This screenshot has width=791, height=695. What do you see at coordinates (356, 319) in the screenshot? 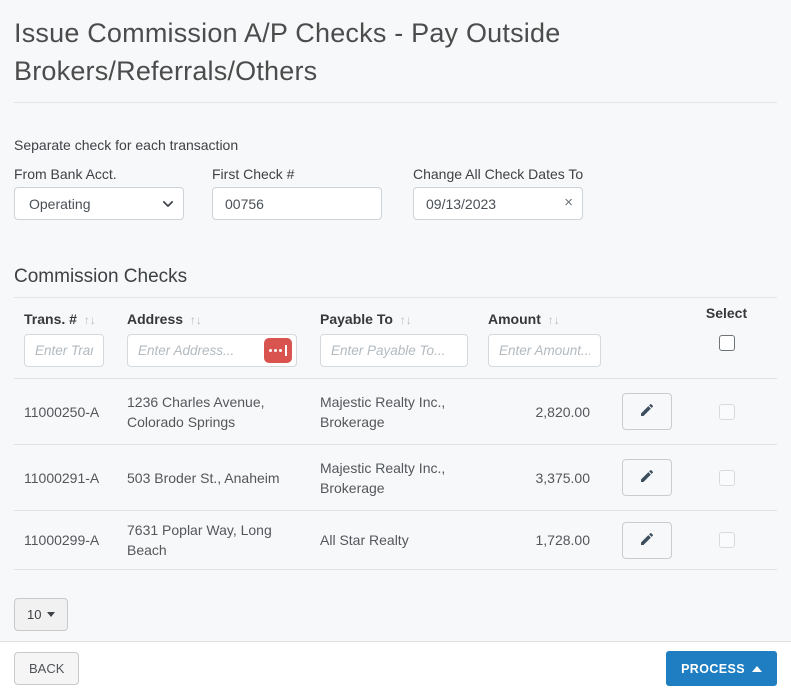
I see `column-payable-label: Payable To` at bounding box center [356, 319].